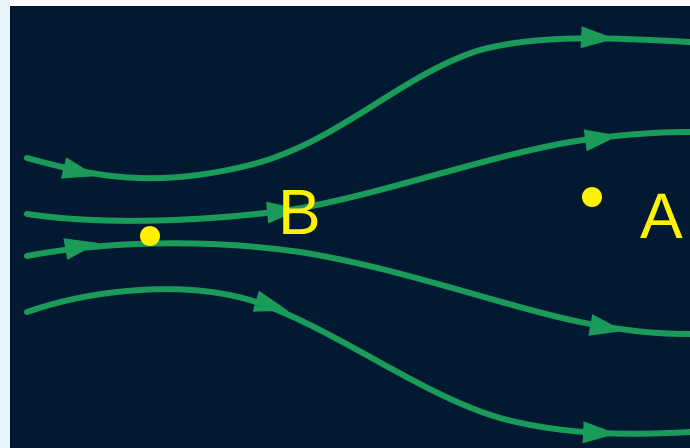 This screenshot has height=448, width=690. Describe the element at coordinates (299, 212) in the screenshot. I see `point-b-label: B` at that location.